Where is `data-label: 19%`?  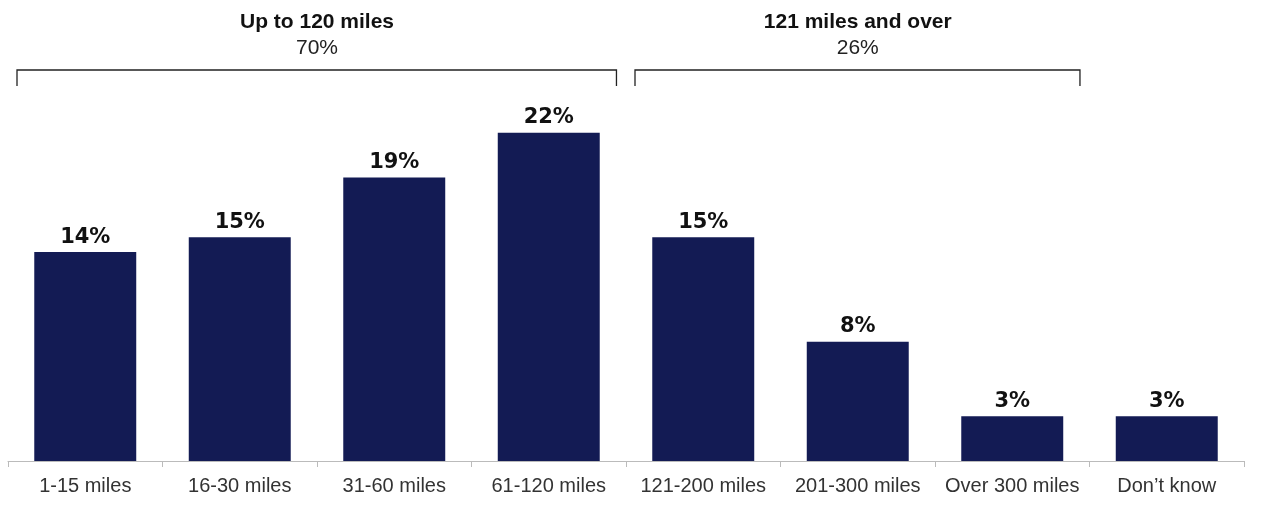 data-label: 19% is located at coordinates (394, 161).